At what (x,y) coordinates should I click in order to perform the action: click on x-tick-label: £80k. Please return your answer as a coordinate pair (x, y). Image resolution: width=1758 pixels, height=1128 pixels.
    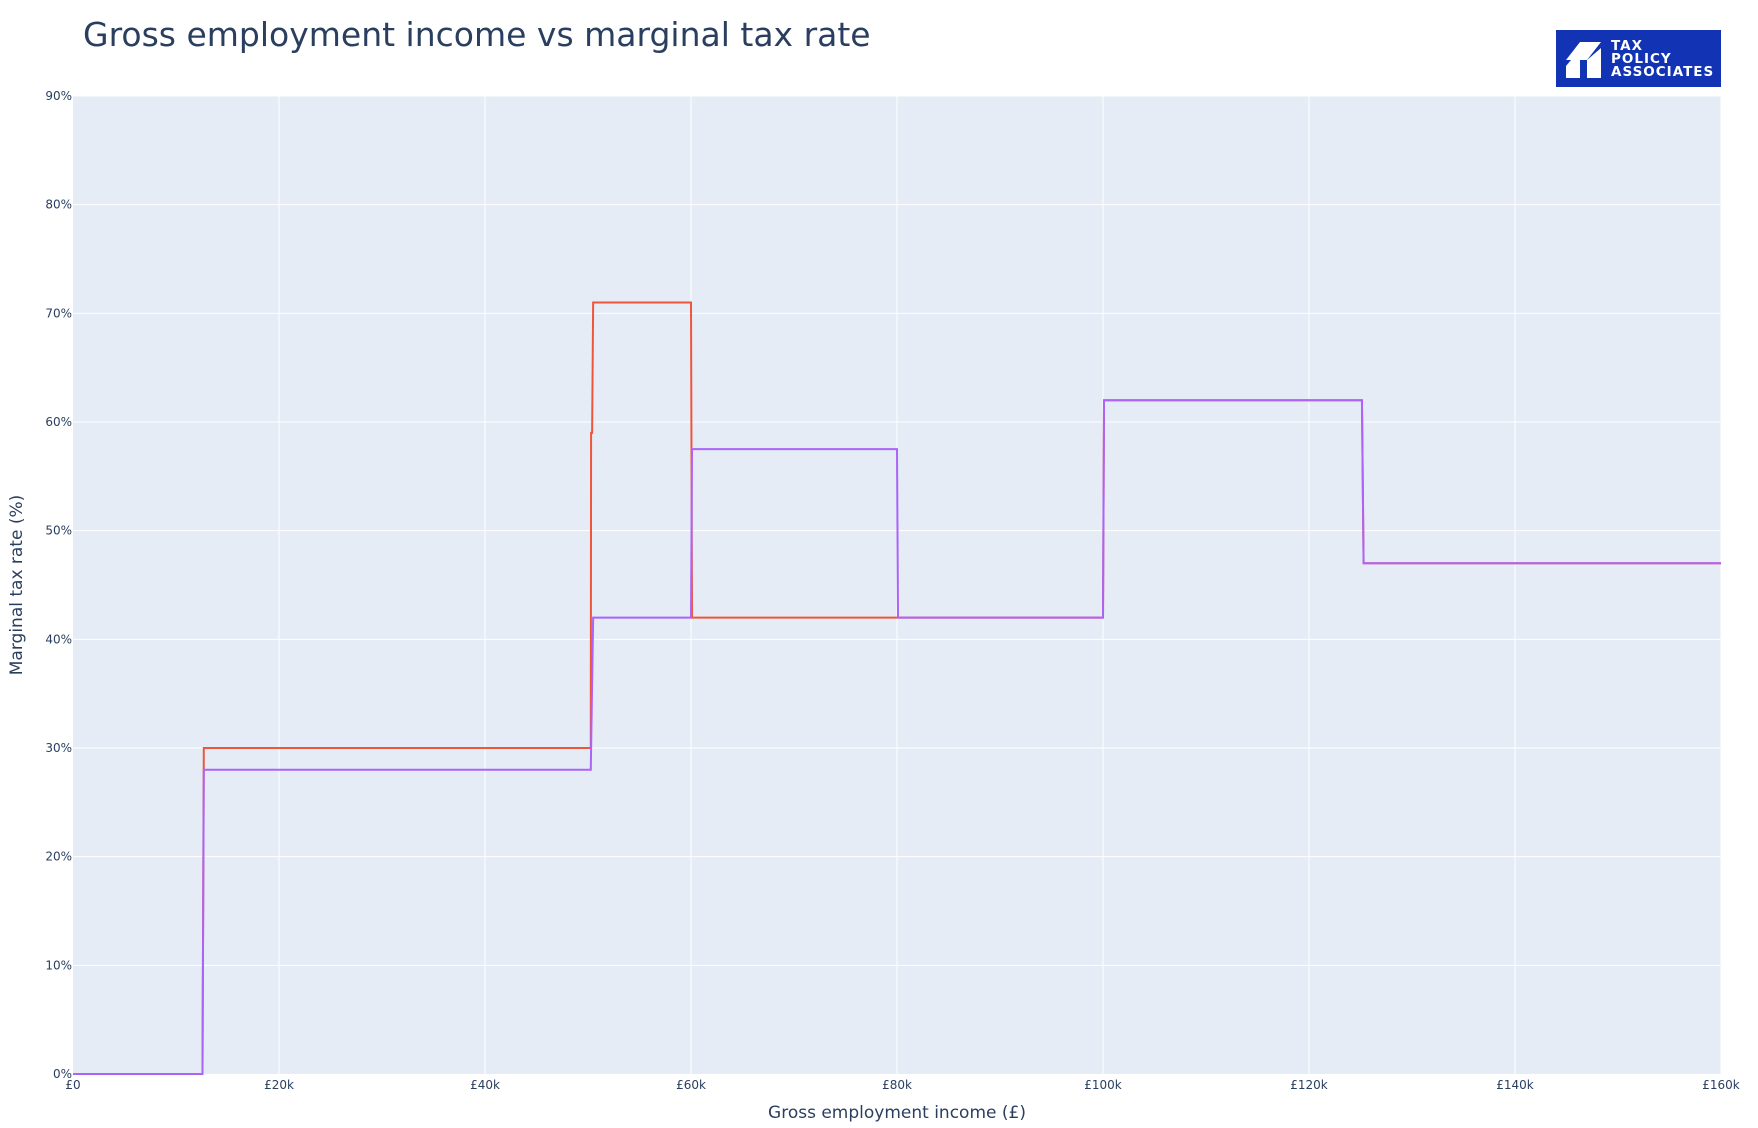
    Looking at the image, I should click on (897, 1085).